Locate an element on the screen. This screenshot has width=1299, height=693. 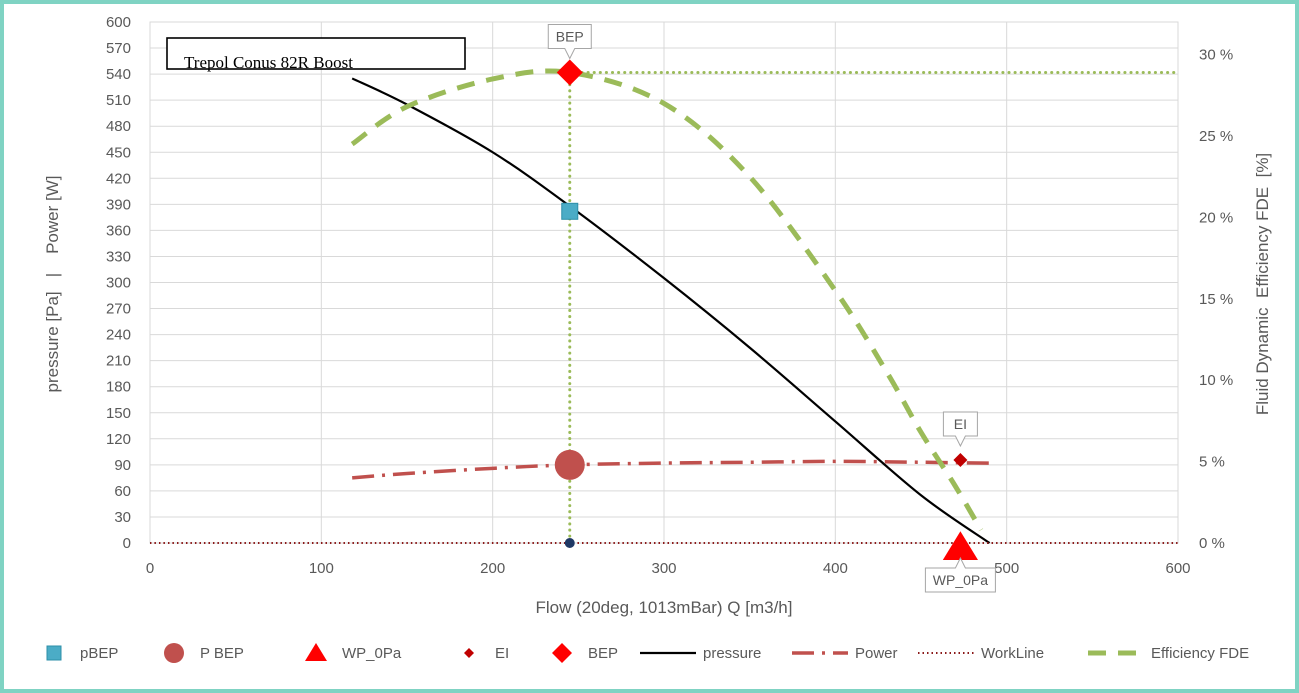
legend-label: Efficiency FDE is located at coordinates (1200, 653).